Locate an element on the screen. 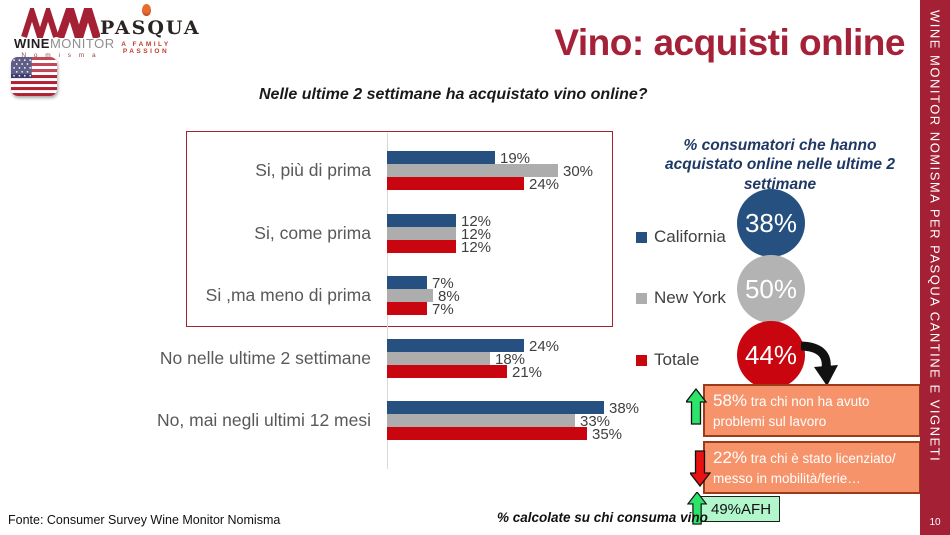 The width and height of the screenshot is (950, 535). callout-text: tra chi non ha avuto problemi sul lavoro is located at coordinates (791, 411).